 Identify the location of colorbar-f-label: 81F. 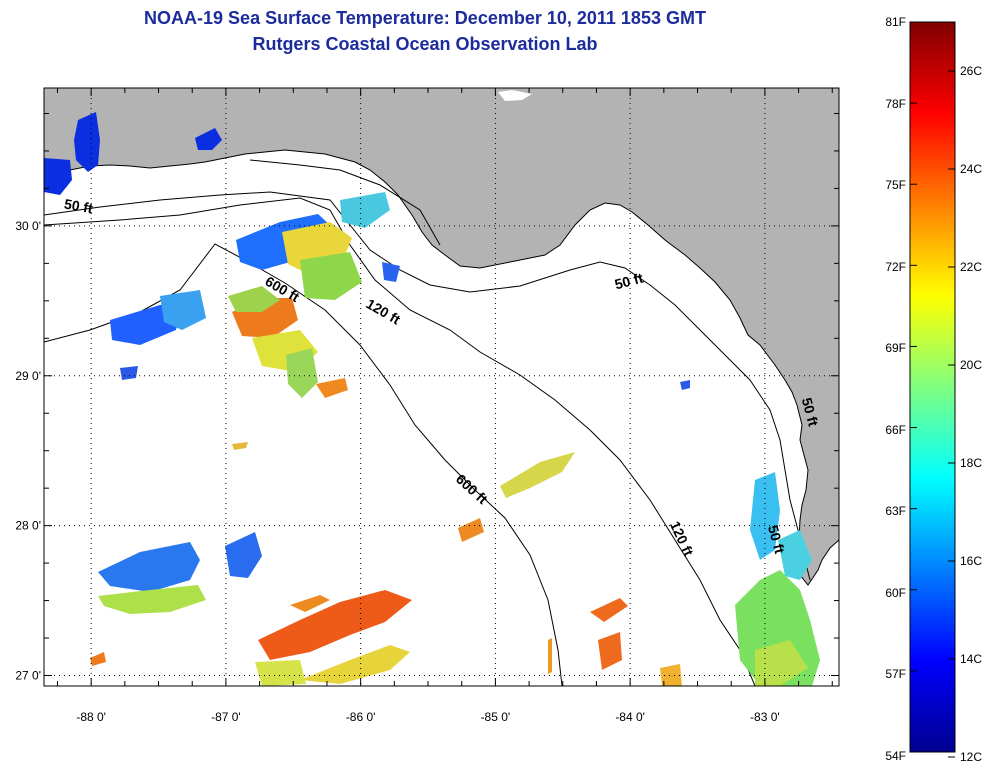
(895, 22).